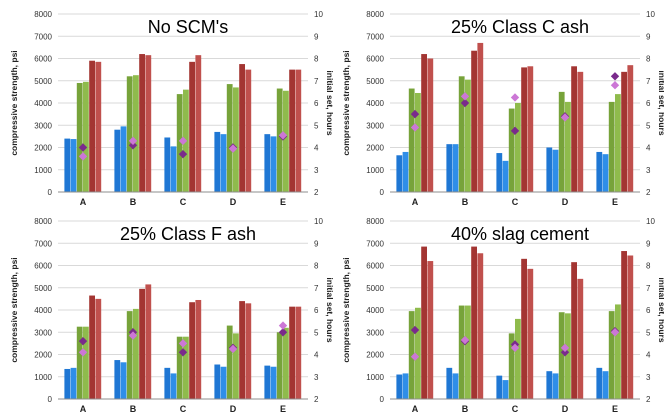 The height and width of the screenshot is (419, 664). I want to click on chart-title: 25% Class F ash, so click(188, 234).